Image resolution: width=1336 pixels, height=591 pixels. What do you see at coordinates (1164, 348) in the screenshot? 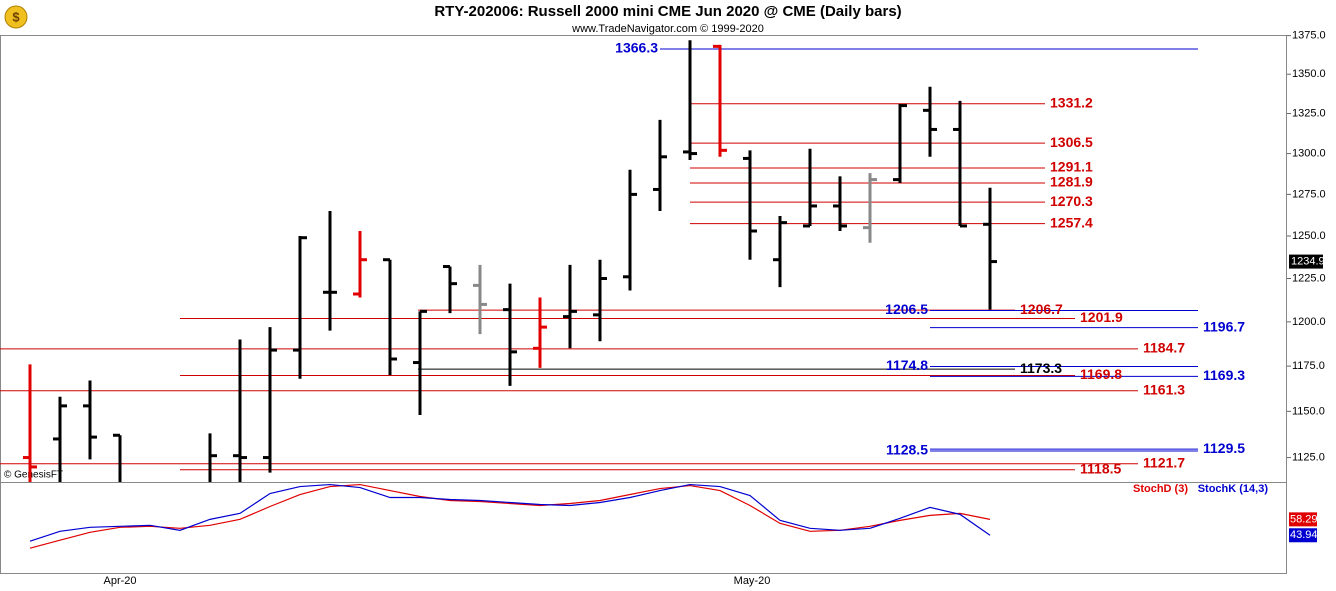
I see `level-label: 1184.7` at bounding box center [1164, 348].